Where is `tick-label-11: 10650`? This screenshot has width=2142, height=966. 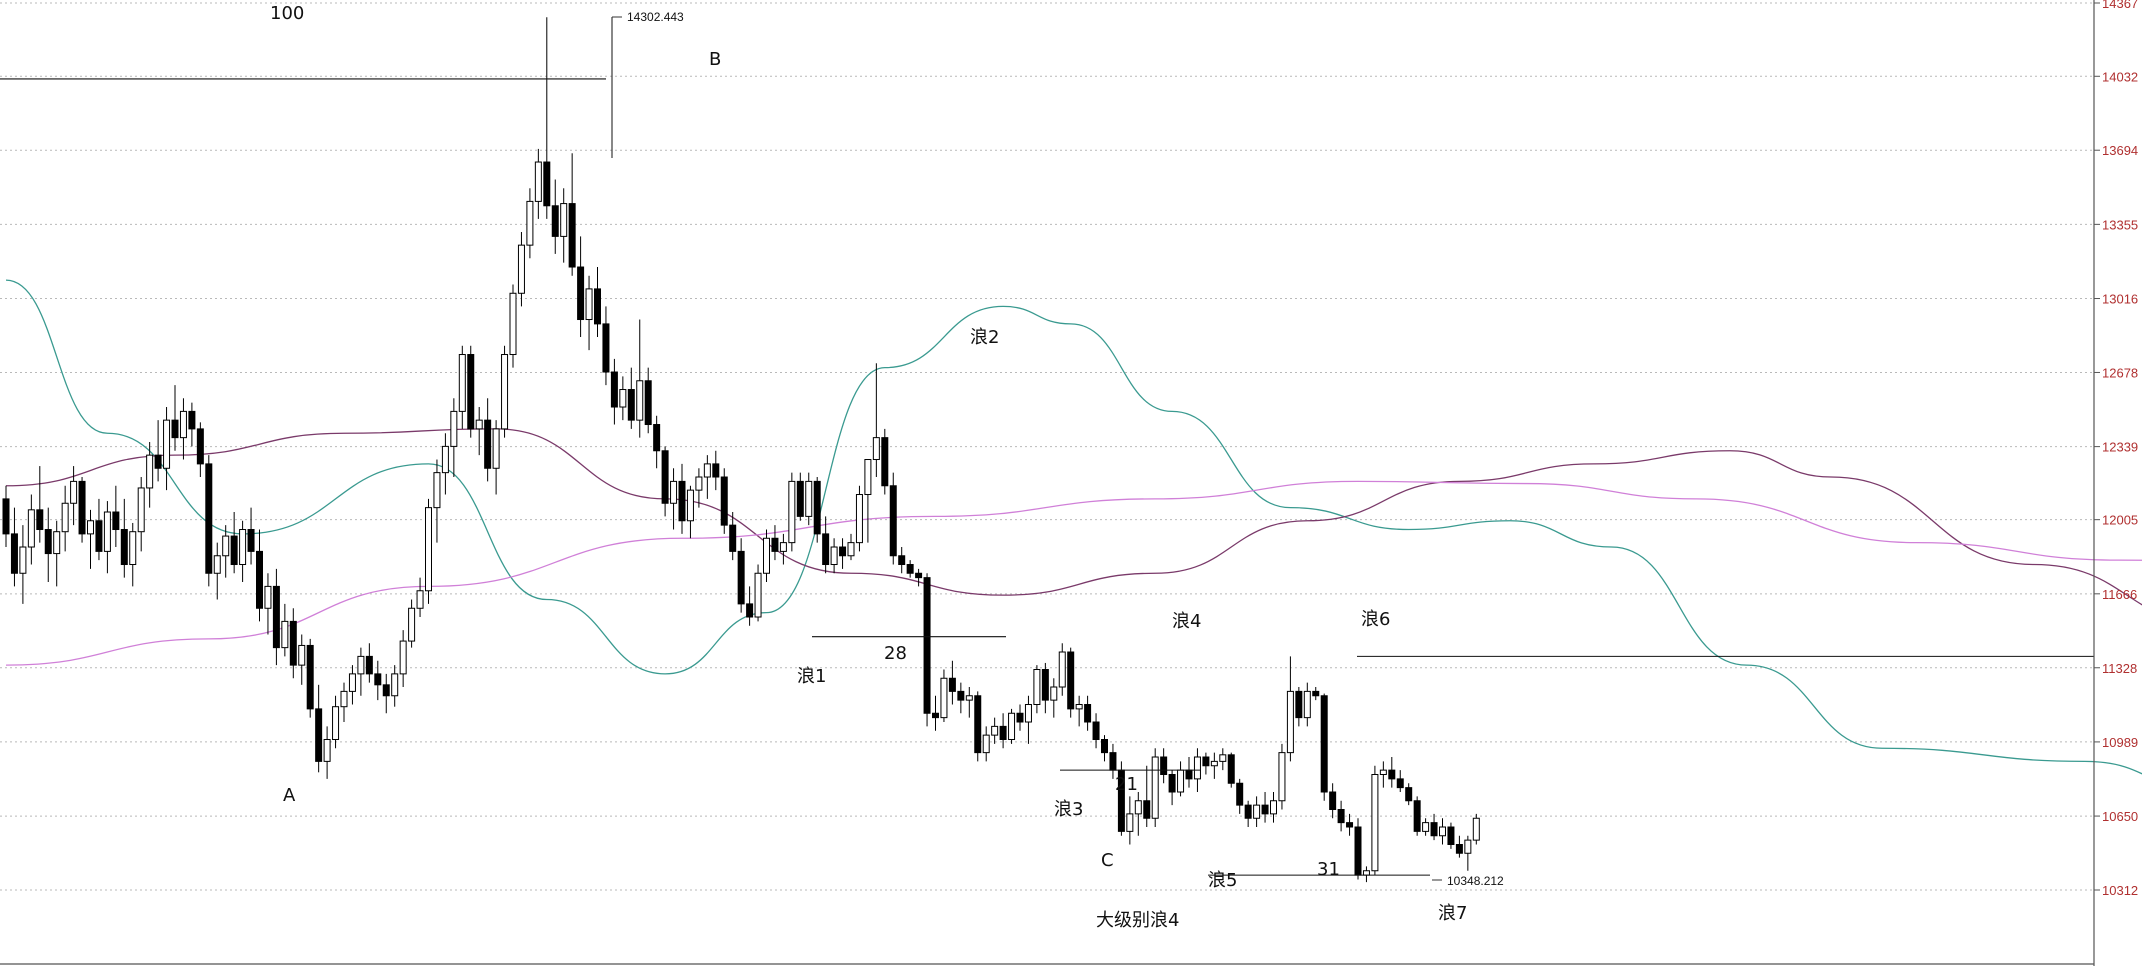 tick-label-11: 10650 is located at coordinates (2120, 816).